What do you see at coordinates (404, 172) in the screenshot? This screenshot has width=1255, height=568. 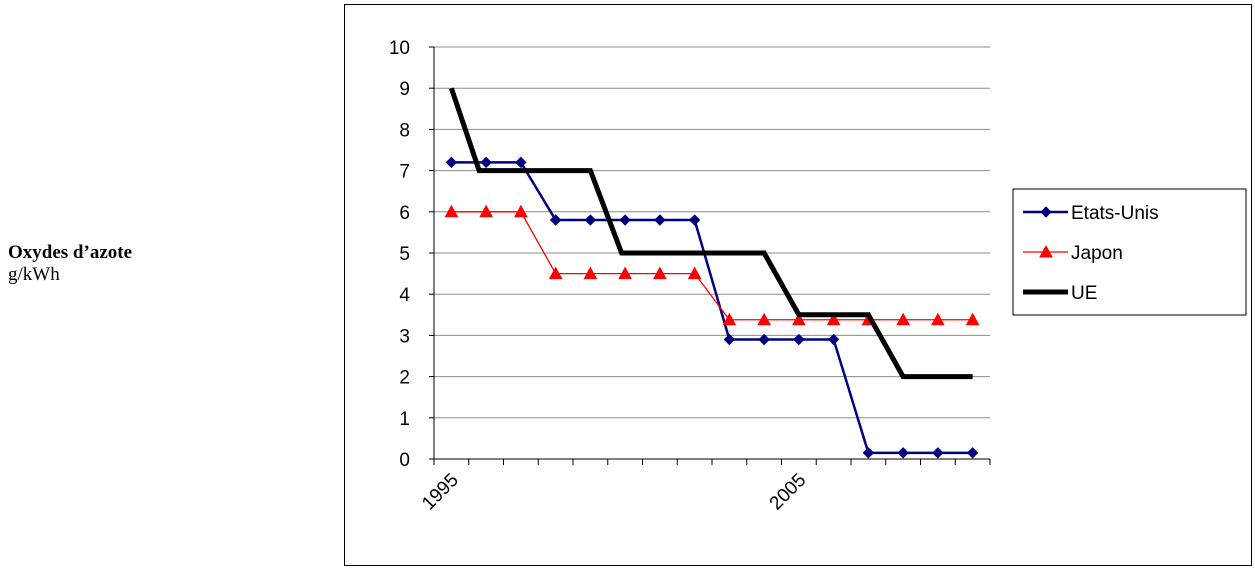 I see `y-tick-label: 7` at bounding box center [404, 172].